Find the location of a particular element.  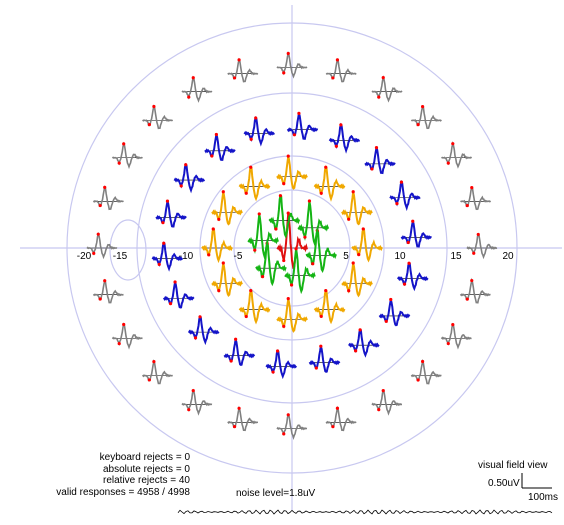

axis-tick-label: 10 is located at coordinates (400, 256).